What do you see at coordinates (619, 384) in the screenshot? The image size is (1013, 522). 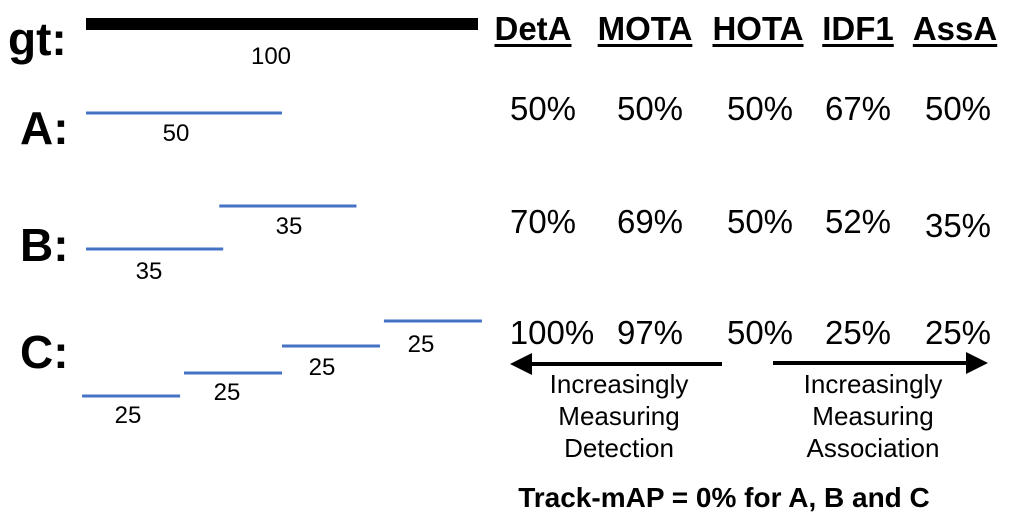 I see `arrow-left-line-1: Increasingly` at bounding box center [619, 384].